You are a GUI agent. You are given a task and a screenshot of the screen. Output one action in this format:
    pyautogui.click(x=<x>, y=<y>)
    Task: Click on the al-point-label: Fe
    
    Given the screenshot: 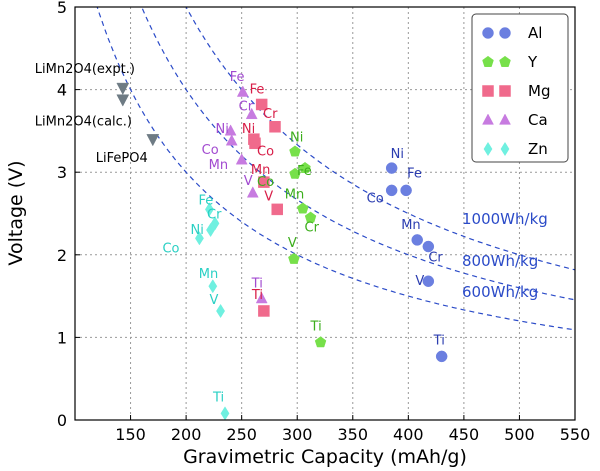 What is the action you would take?
    pyautogui.click(x=414, y=173)
    